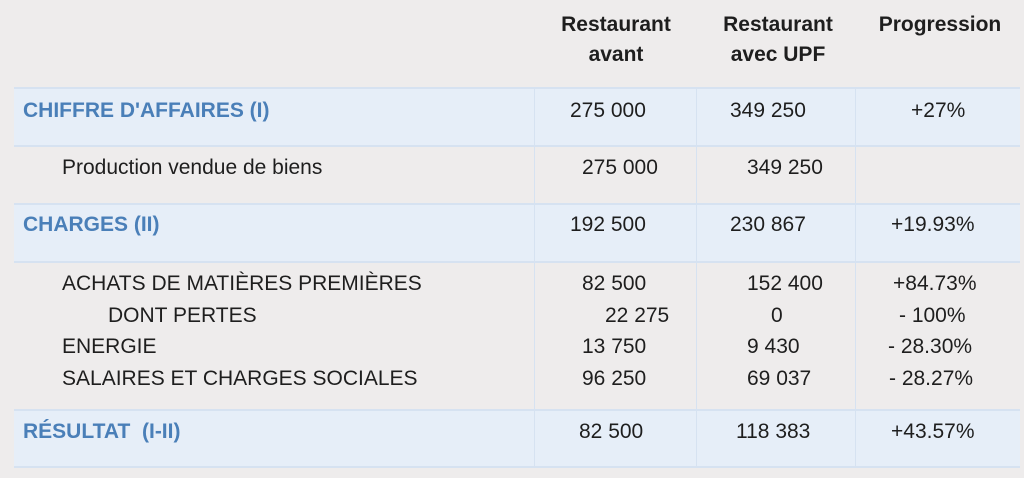 Image resolution: width=1024 pixels, height=478 pixels. What do you see at coordinates (778, 40) in the screenshot?
I see `header-after: Restaurant avec UPF` at bounding box center [778, 40].